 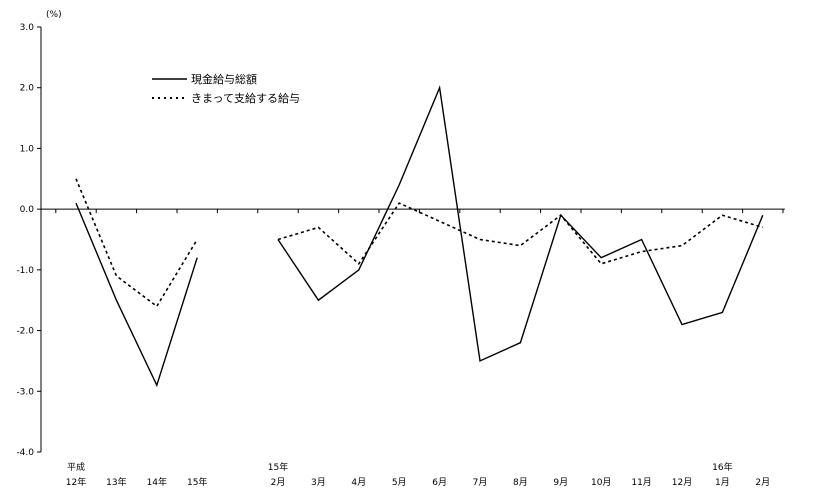 I want to click on legend: 現金給与総額 きまって支給する給与, so click(x=226, y=88).